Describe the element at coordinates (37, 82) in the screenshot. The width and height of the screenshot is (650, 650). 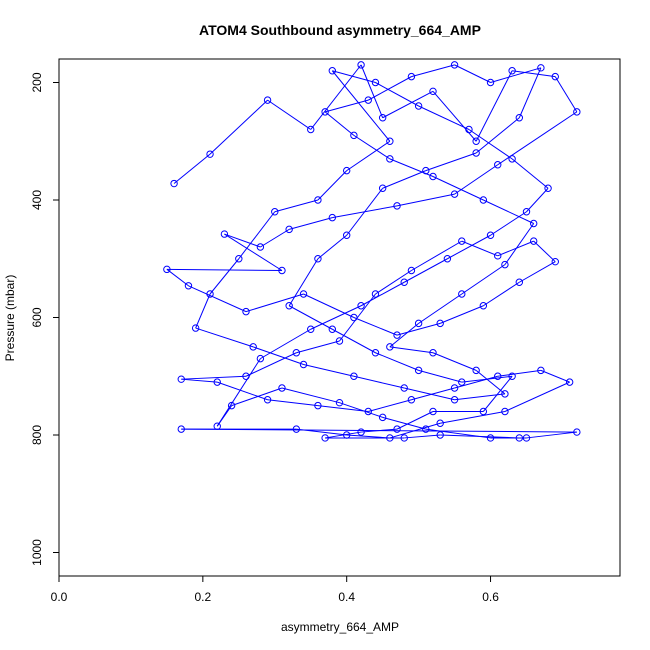
I see `y-tick-label: 200` at that location.